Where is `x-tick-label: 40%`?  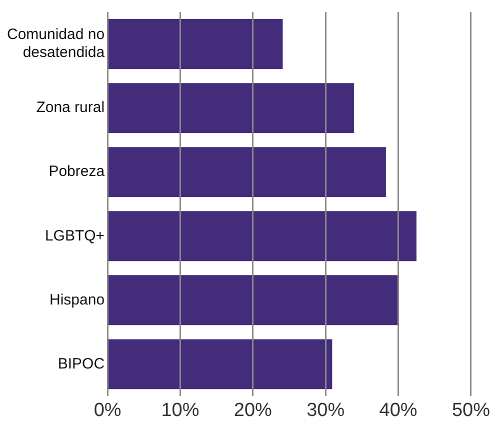 x-tick-label: 40% is located at coordinates (398, 410).